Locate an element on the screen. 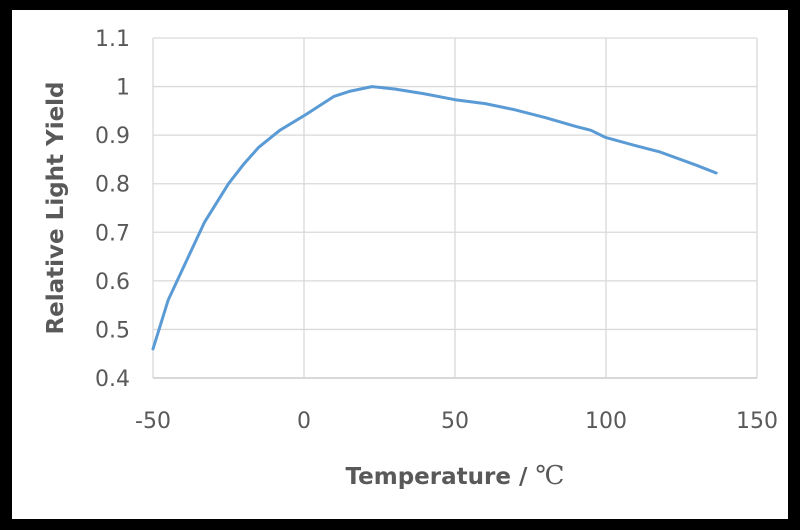  y-tick-label: 0.5 is located at coordinates (112, 330).